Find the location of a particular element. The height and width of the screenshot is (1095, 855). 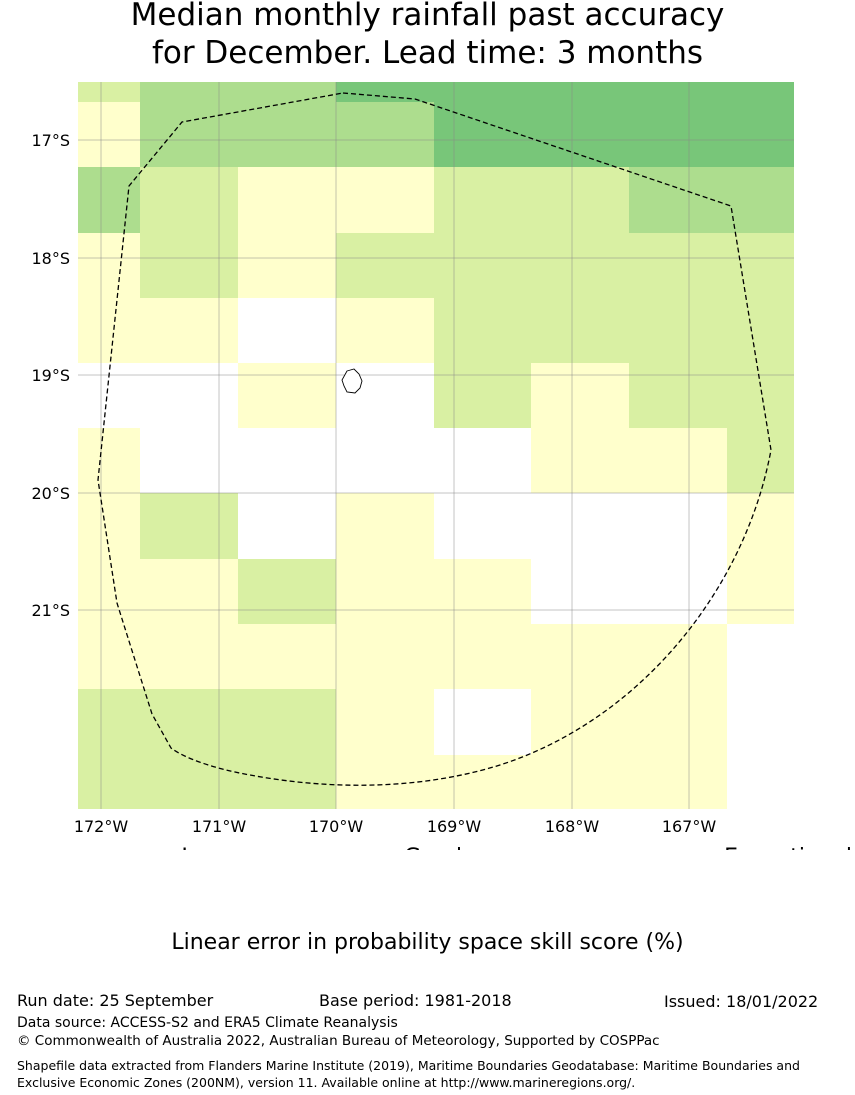

title-line-1: Median monthly rainfall past accuracy is located at coordinates (427, 16).